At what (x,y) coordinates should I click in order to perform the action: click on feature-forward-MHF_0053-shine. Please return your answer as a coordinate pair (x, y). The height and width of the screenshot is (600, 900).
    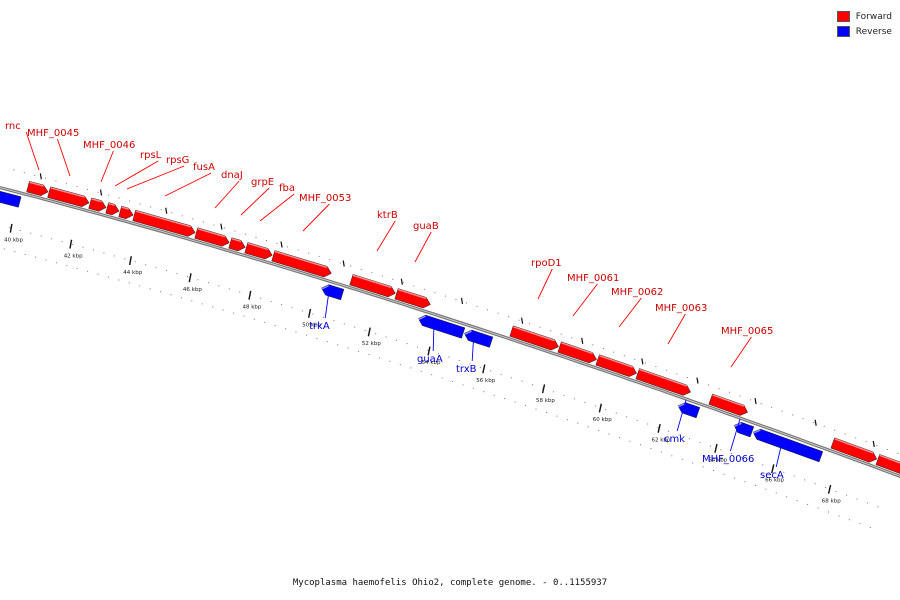
    Looking at the image, I should click on (301, 259).